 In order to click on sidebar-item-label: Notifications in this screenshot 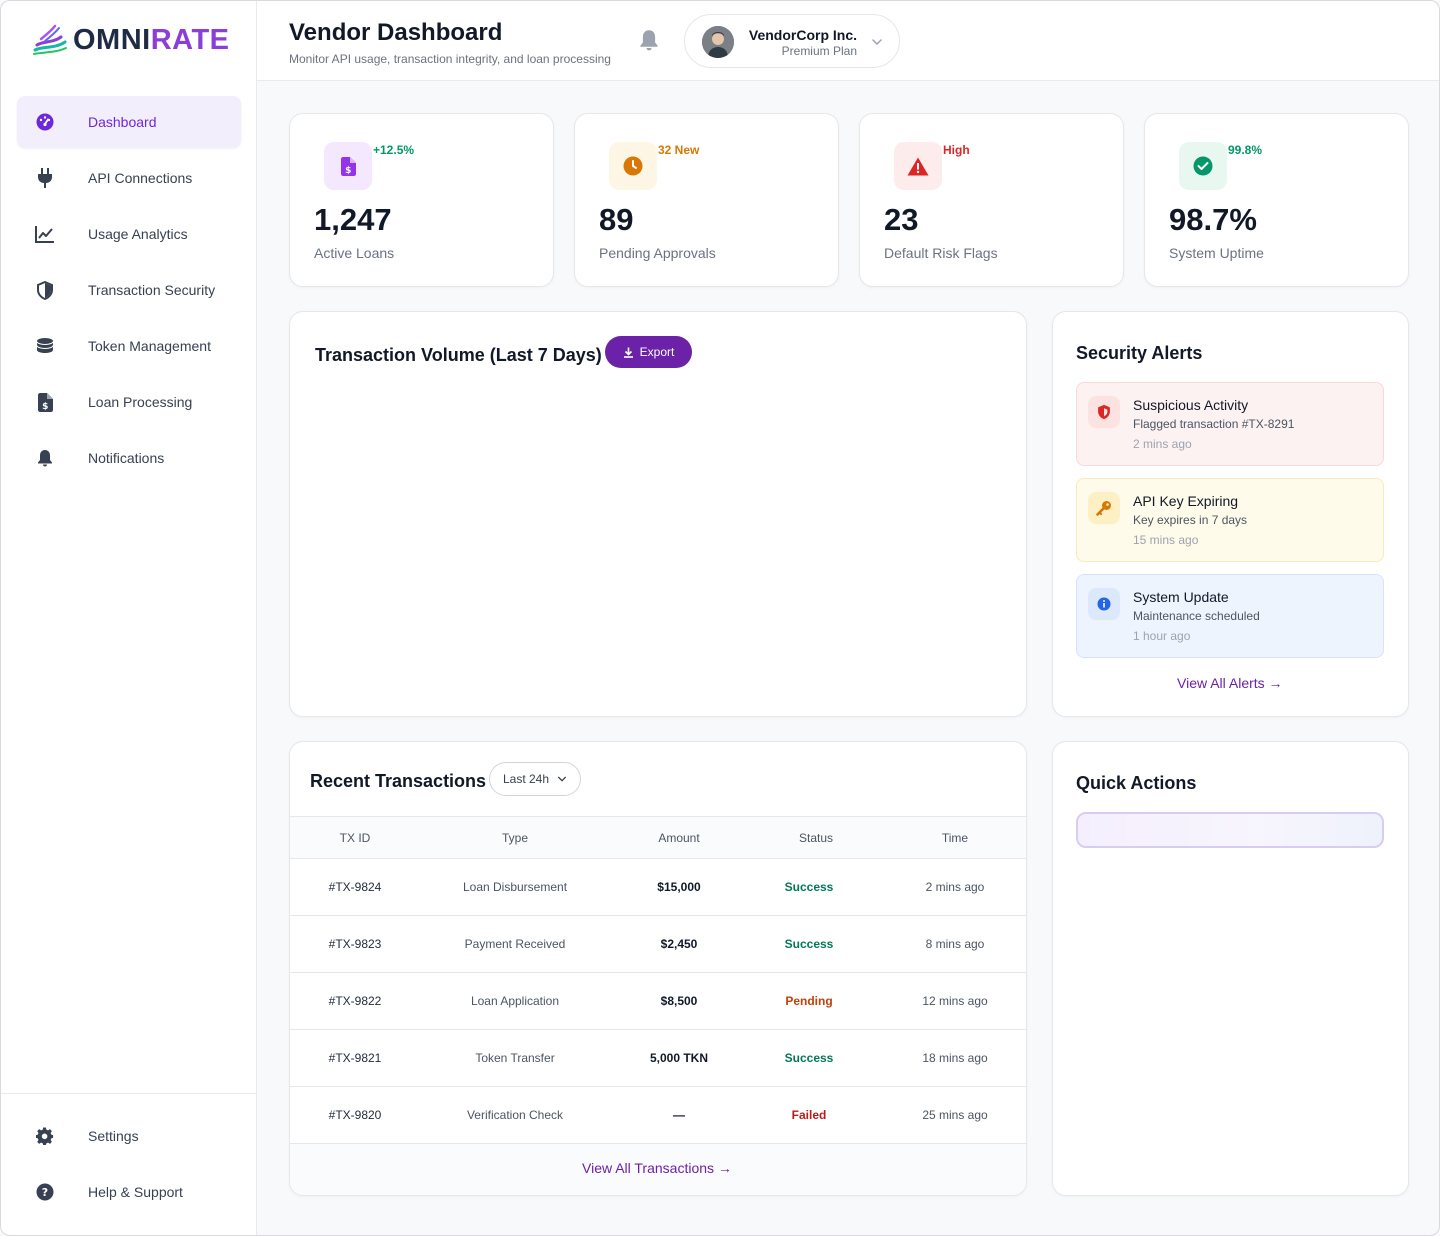, I will do `click(126, 458)`.